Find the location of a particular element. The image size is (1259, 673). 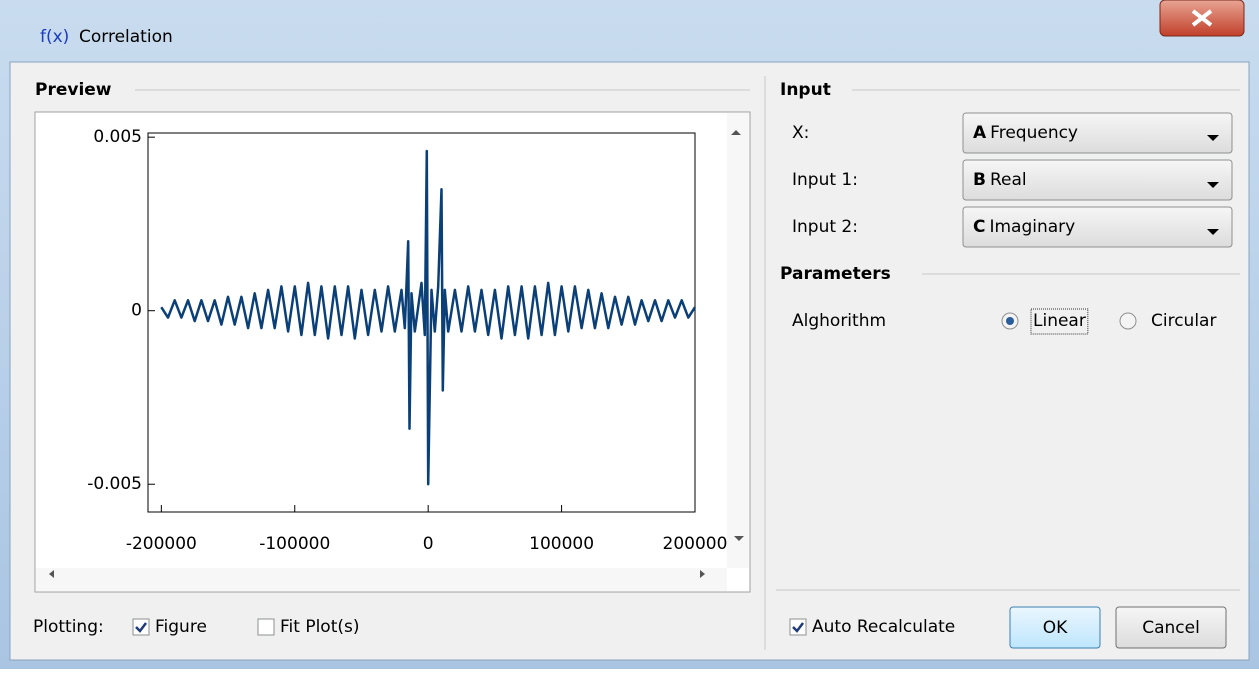

radio-label: Circular is located at coordinates (1183, 321).